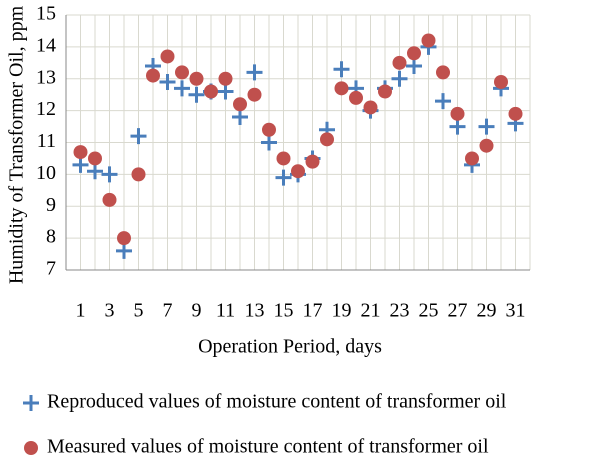 The image size is (613, 463). What do you see at coordinates (46, 173) in the screenshot?
I see `y-tick-label: 10` at bounding box center [46, 173].